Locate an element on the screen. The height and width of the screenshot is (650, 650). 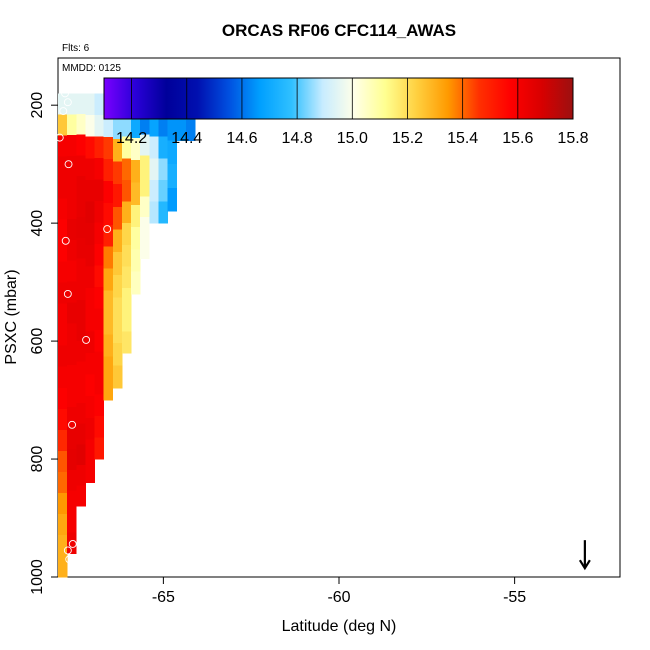
x-axis: -65 -60 -55 is located at coordinates (339, 591).